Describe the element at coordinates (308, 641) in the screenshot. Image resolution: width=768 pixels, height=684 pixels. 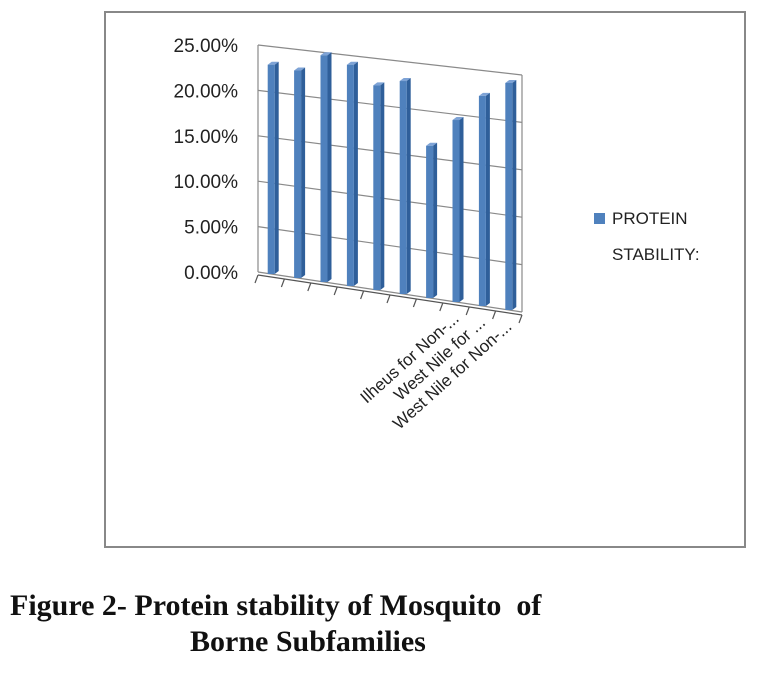
I see `caption-line-2: Borne Subfamilies` at that location.